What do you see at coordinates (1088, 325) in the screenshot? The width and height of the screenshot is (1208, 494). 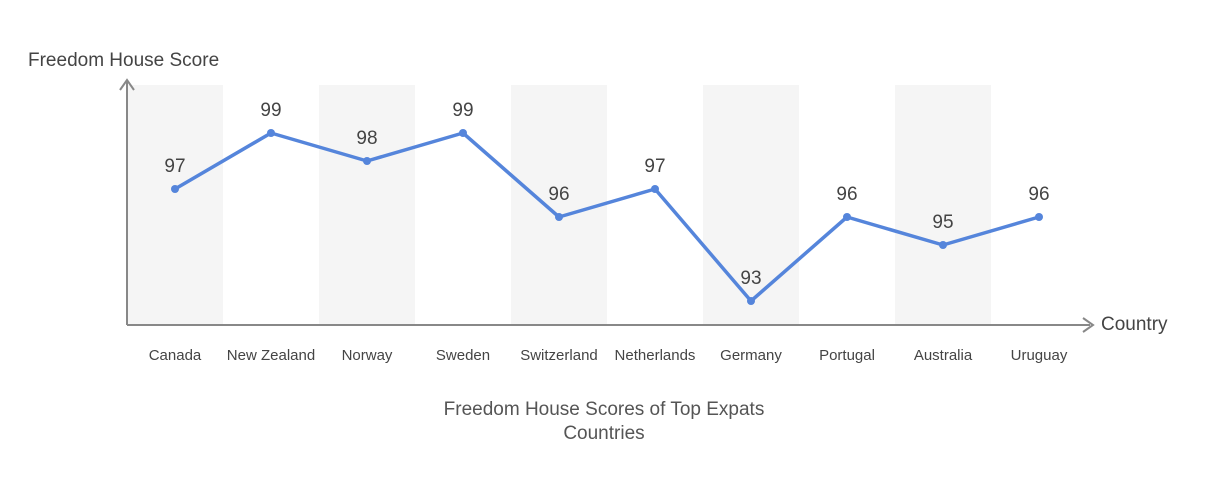 I see `x-axis-arrow` at bounding box center [1088, 325].